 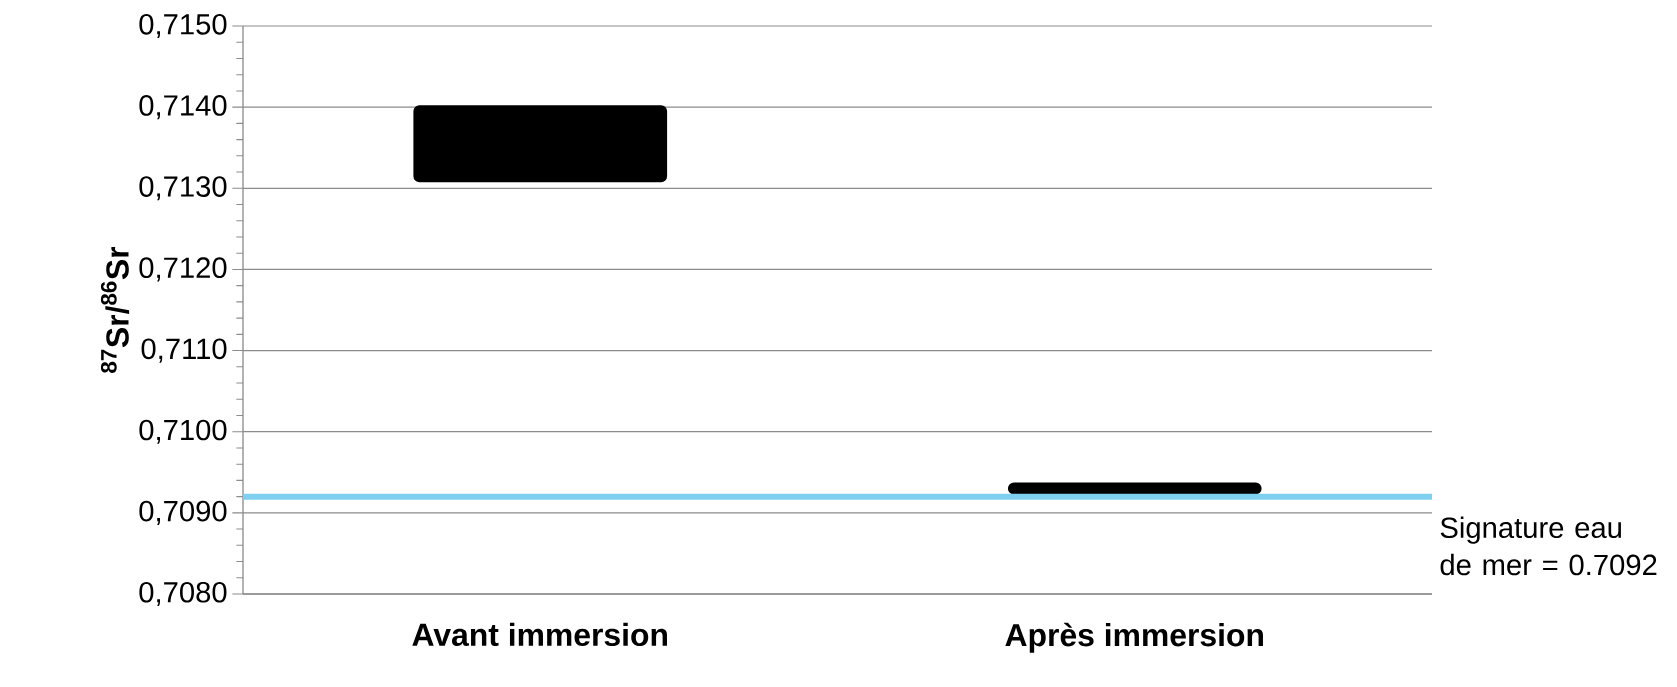 I want to click on y-tick-label: 0,7120, so click(x=183, y=269).